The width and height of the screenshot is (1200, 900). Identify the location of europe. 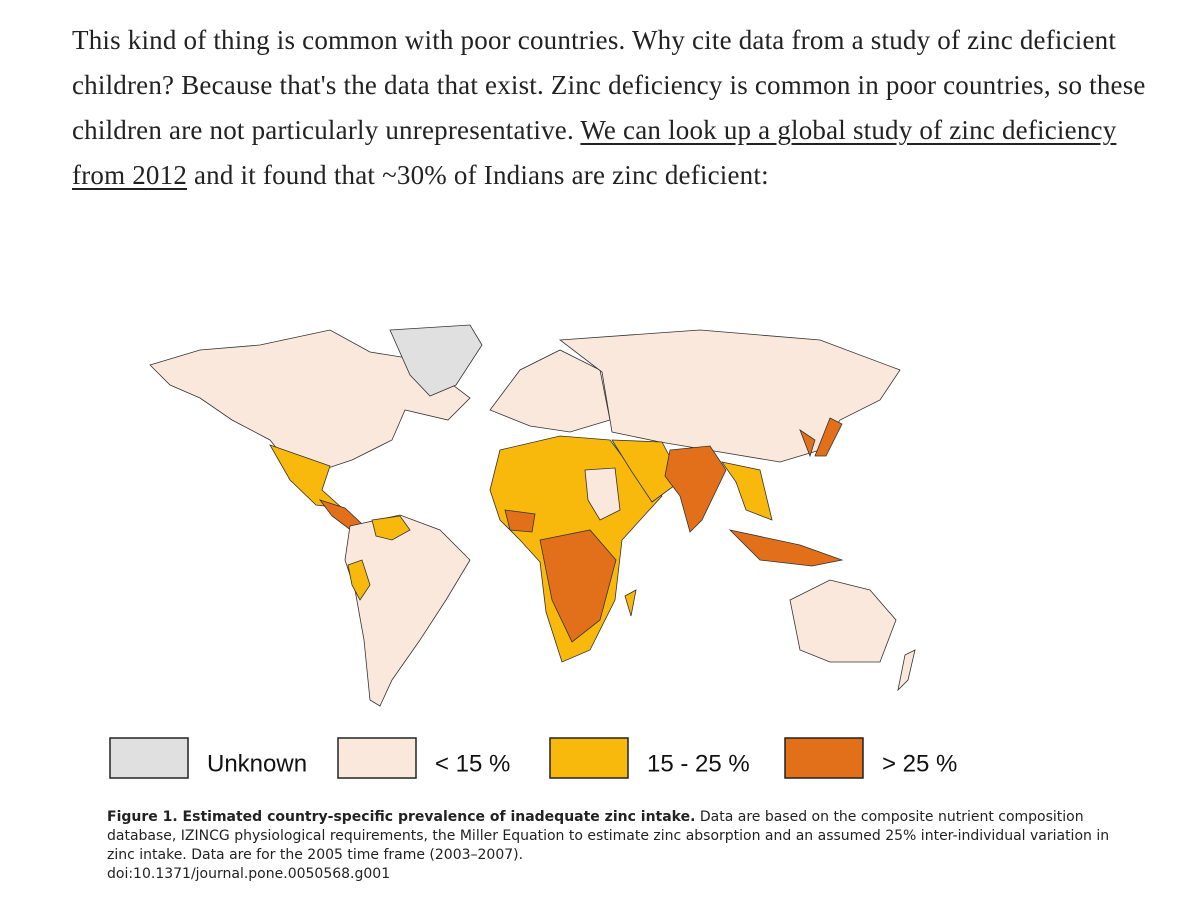
(550, 391).